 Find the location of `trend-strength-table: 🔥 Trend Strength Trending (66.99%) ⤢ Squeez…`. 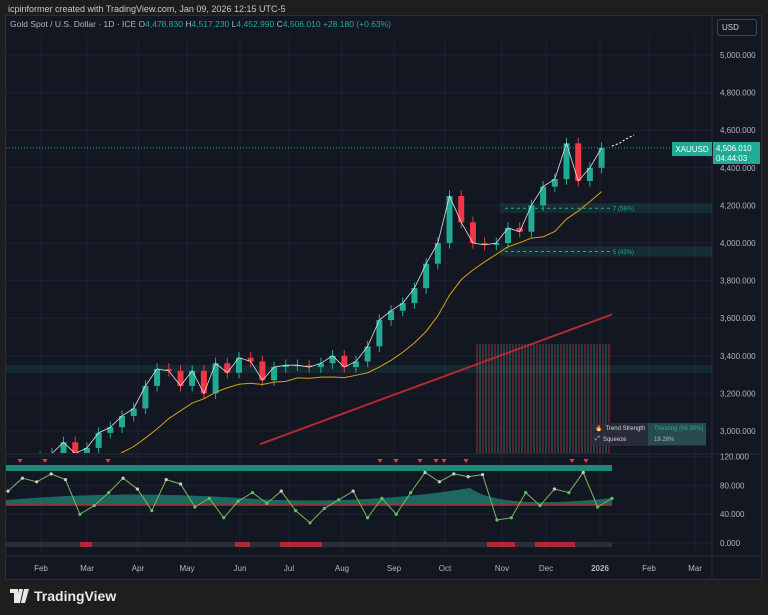

trend-strength-table: 🔥 Trend Strength Trending (66.99%) ⤢ Squeez… is located at coordinates (649, 434).